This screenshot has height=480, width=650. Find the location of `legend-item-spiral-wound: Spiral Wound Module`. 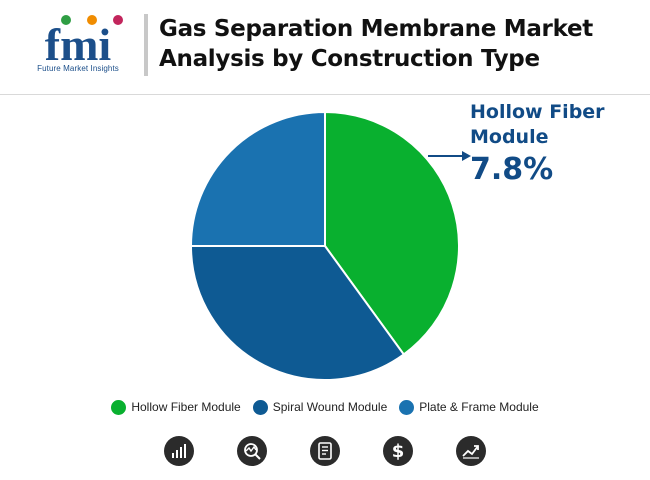

legend-item-spiral-wound: Spiral Wound Module is located at coordinates (320, 407).